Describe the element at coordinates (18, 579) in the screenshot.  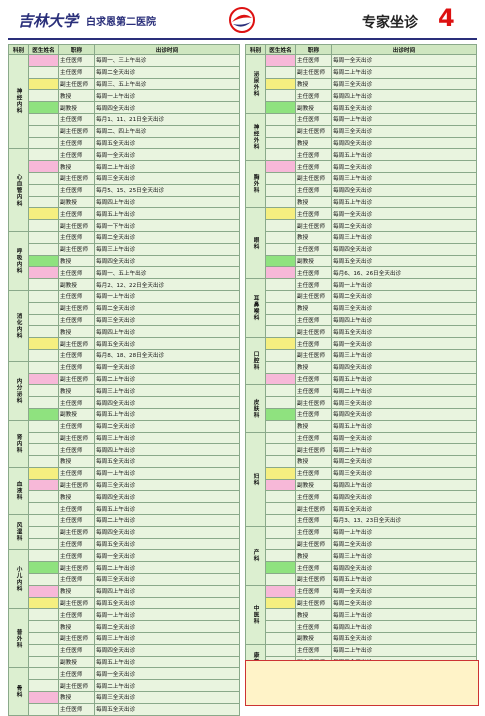
I see `department: 小儿内科` at that location.